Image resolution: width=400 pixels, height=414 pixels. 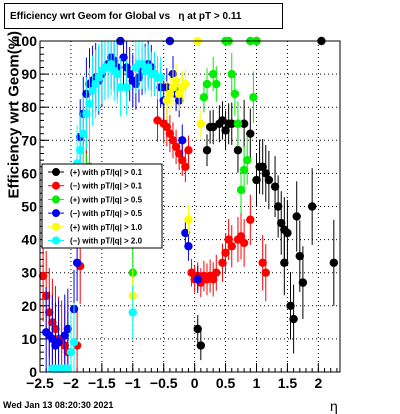 What do you see at coordinates (29, 207) in the screenshot?
I see `y-tick-label: 50` at bounding box center [29, 207].